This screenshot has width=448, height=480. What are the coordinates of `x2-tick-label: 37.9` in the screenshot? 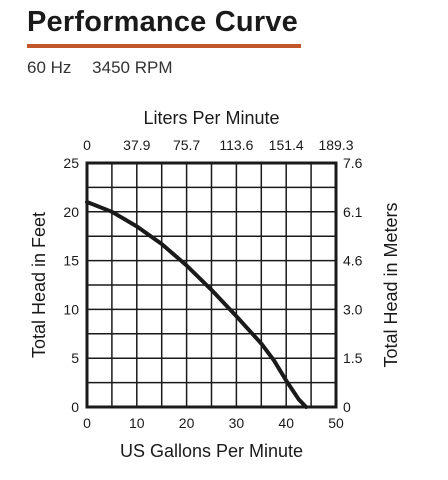 It's located at (136, 145).